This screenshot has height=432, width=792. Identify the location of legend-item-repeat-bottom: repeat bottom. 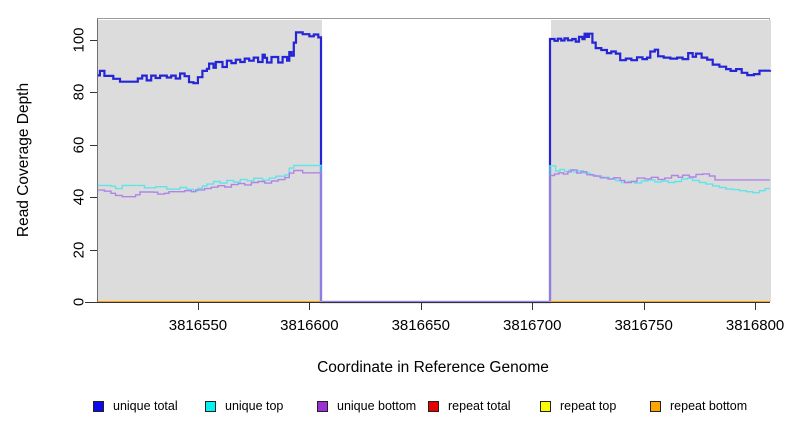
(698, 406).